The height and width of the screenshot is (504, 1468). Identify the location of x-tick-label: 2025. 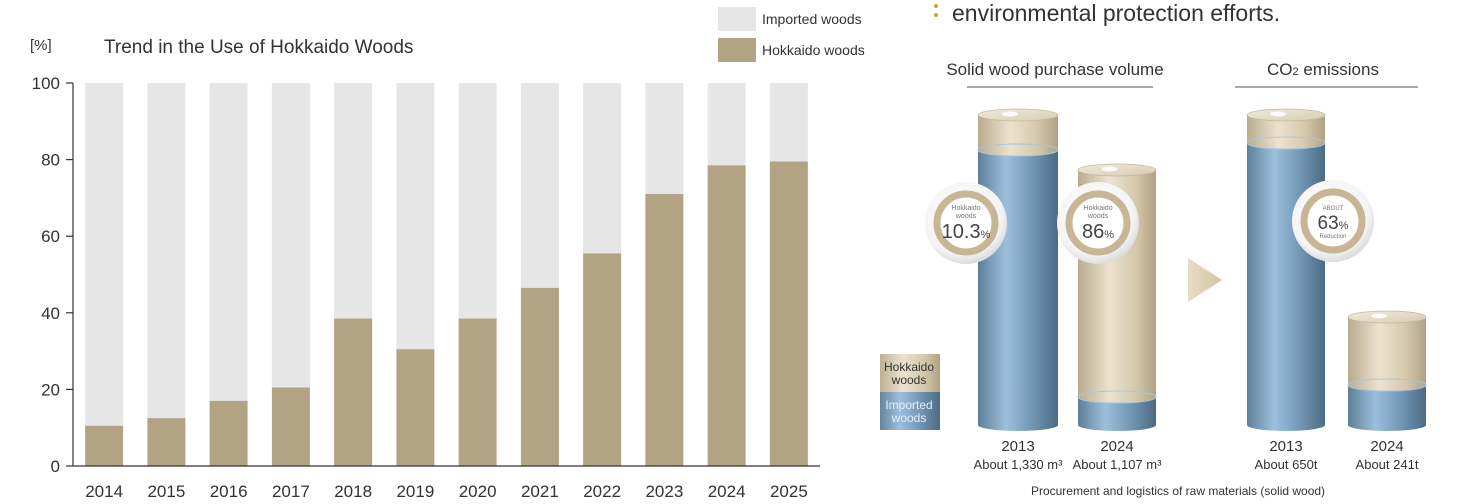
(789, 491).